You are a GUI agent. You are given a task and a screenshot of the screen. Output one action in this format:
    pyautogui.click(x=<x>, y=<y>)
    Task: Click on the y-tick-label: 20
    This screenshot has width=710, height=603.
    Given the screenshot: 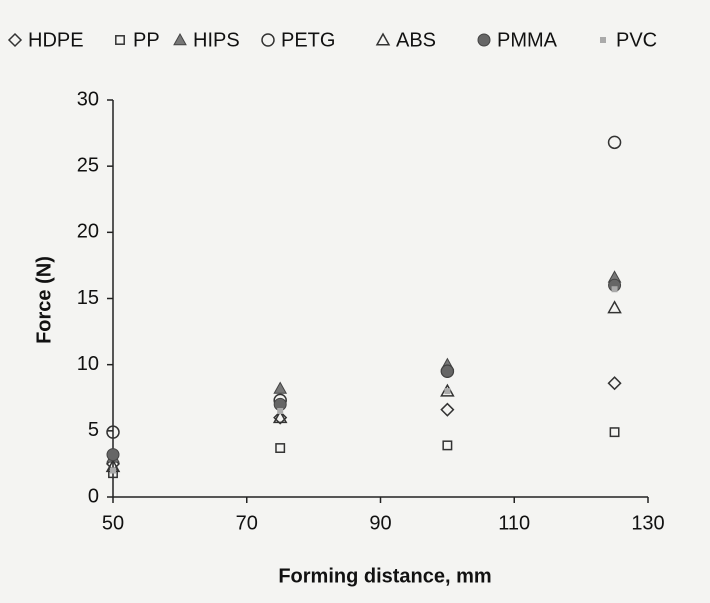 What is the action you would take?
    pyautogui.click(x=88, y=232)
    